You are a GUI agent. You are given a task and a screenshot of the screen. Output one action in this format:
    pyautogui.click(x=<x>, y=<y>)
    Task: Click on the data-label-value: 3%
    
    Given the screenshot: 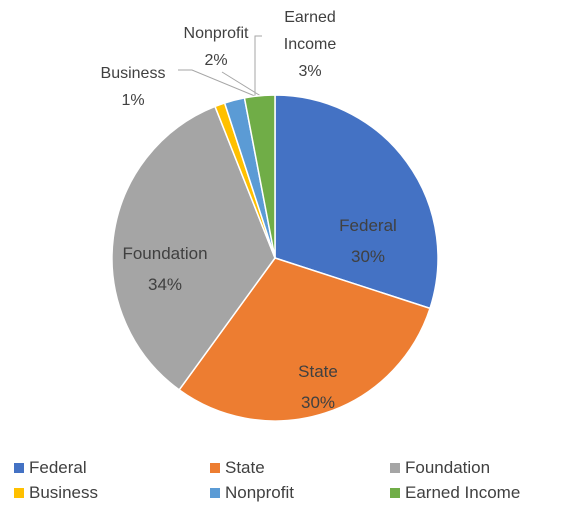 What is the action you would take?
    pyautogui.click(x=310, y=71)
    